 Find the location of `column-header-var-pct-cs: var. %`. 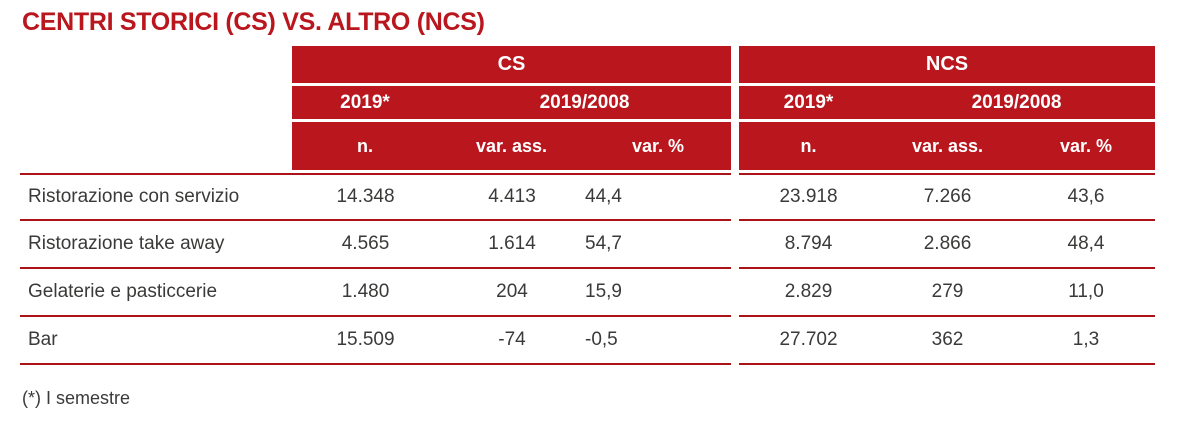

column-header-var-pct-cs: var. % is located at coordinates (658, 145).